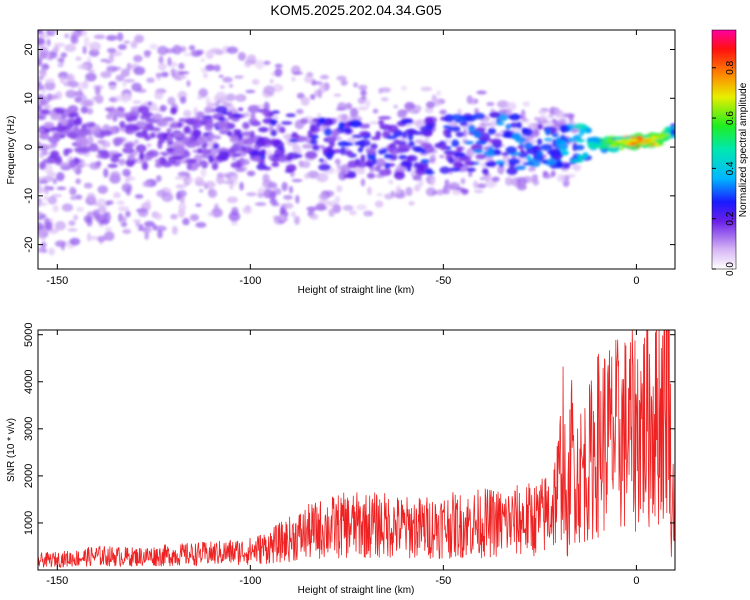  I want to click on x-tick-label: 0, so click(636, 281).